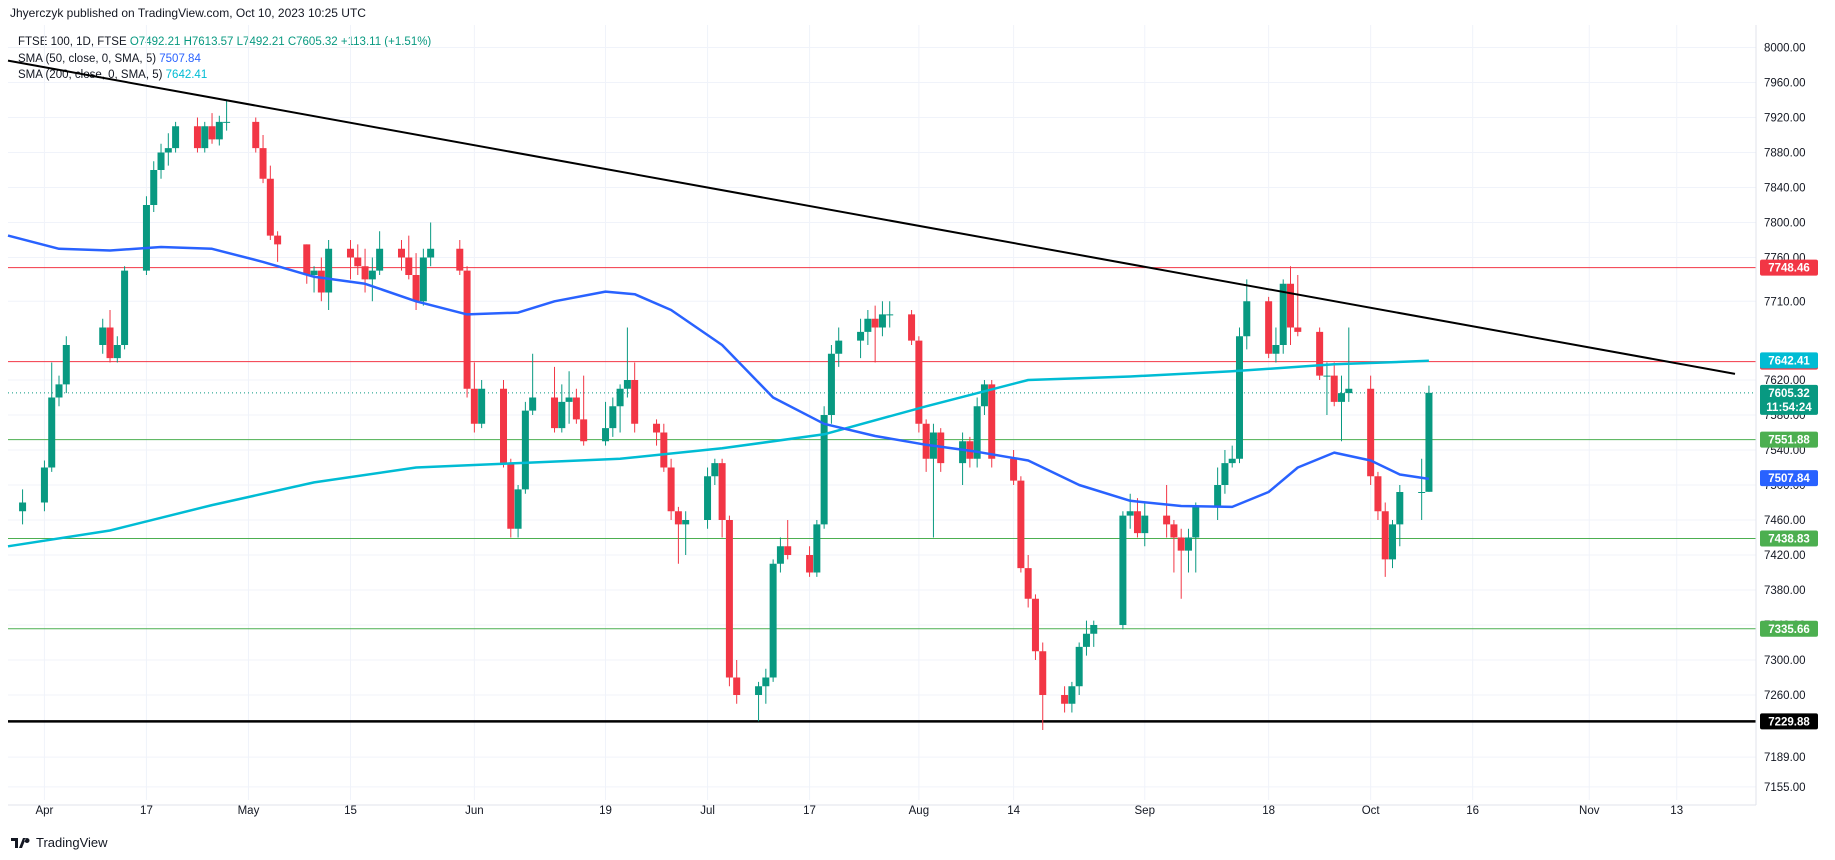 The height and width of the screenshot is (860, 1835). What do you see at coordinates (249, 811) in the screenshot?
I see `time-tick-label: May` at bounding box center [249, 811].